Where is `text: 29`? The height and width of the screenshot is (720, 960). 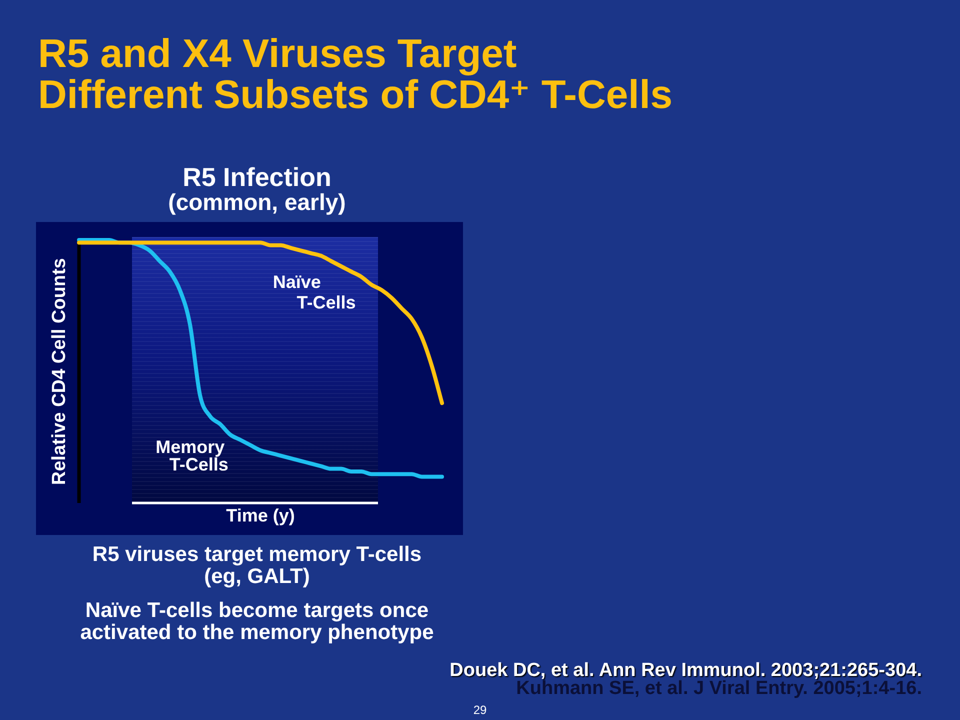
text: 29 is located at coordinates (480, 710).